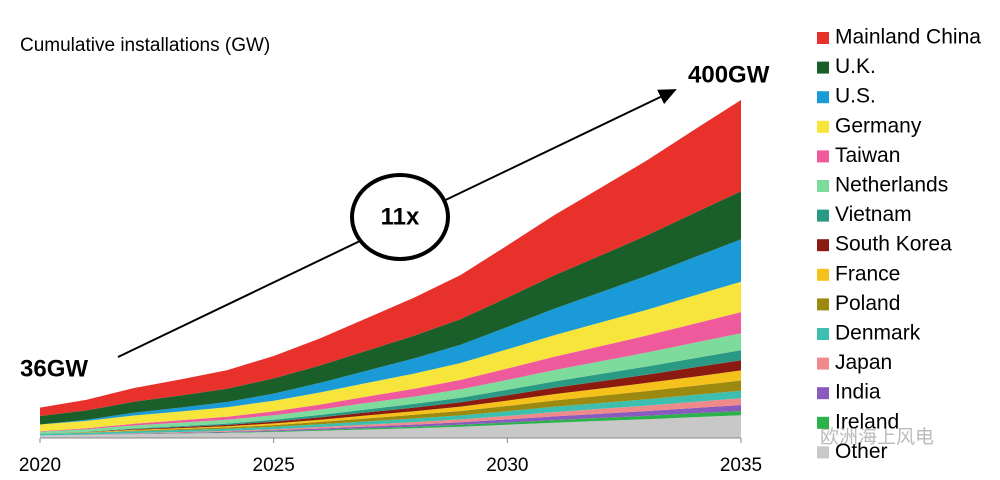  I want to click on legend-label: Vietnam, so click(873, 214).